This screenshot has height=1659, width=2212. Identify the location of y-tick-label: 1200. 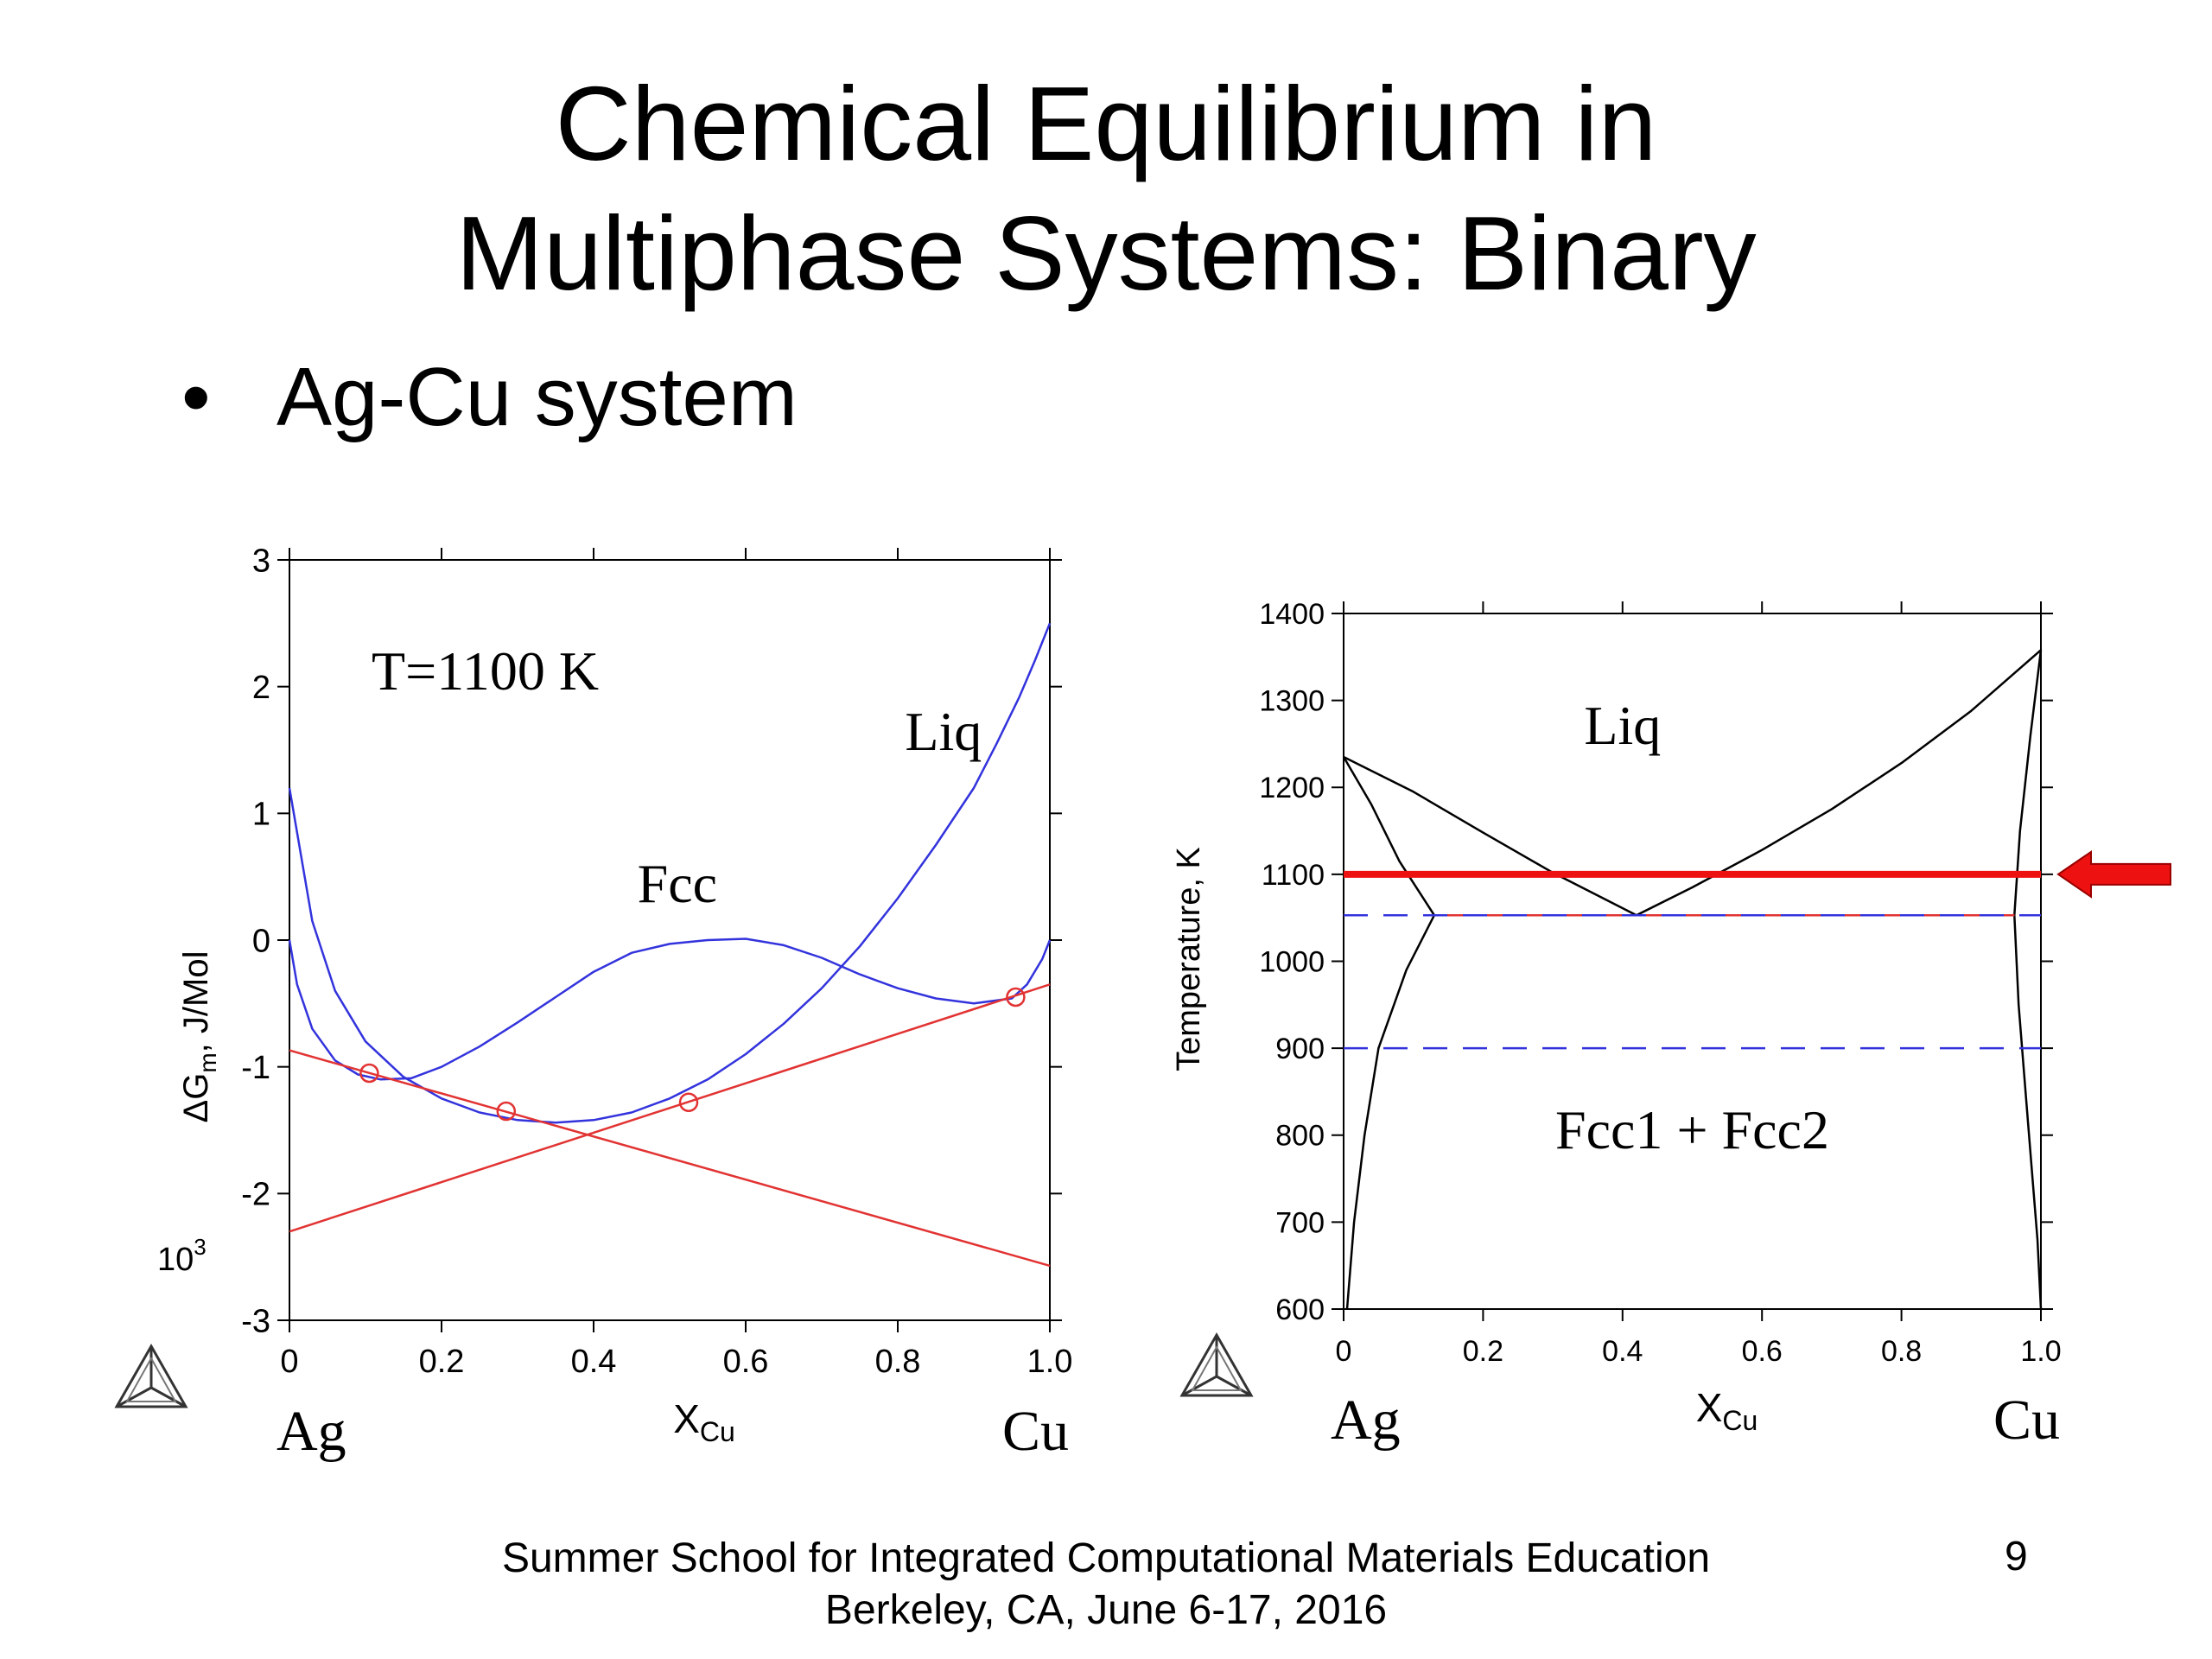
(1292, 788).